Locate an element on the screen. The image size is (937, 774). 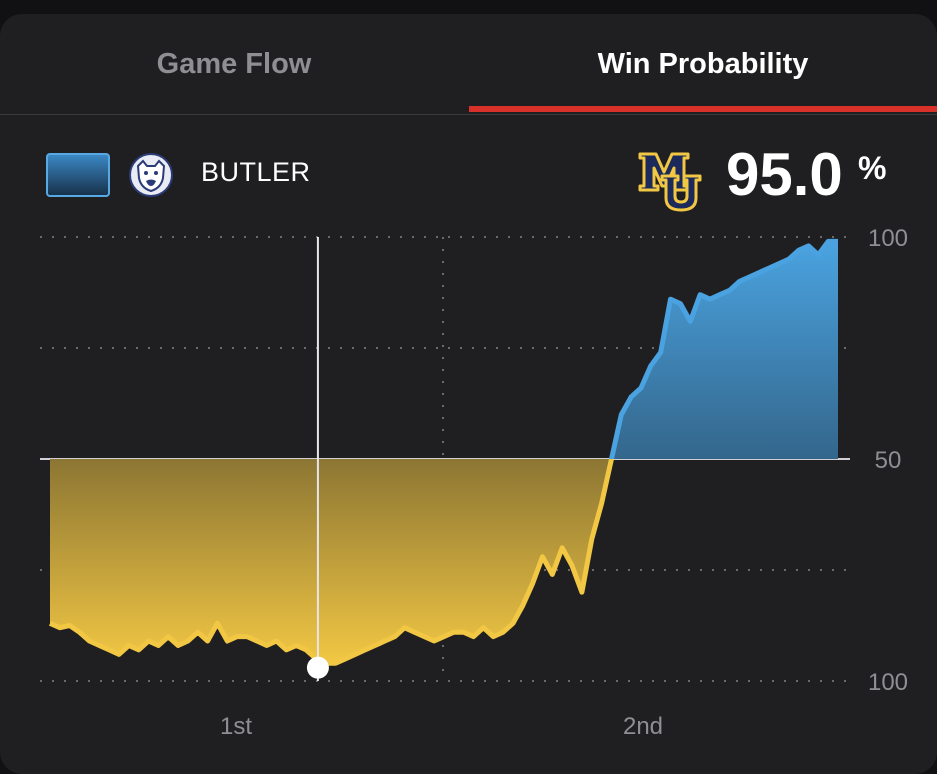
legend-swatch is located at coordinates (78, 175).